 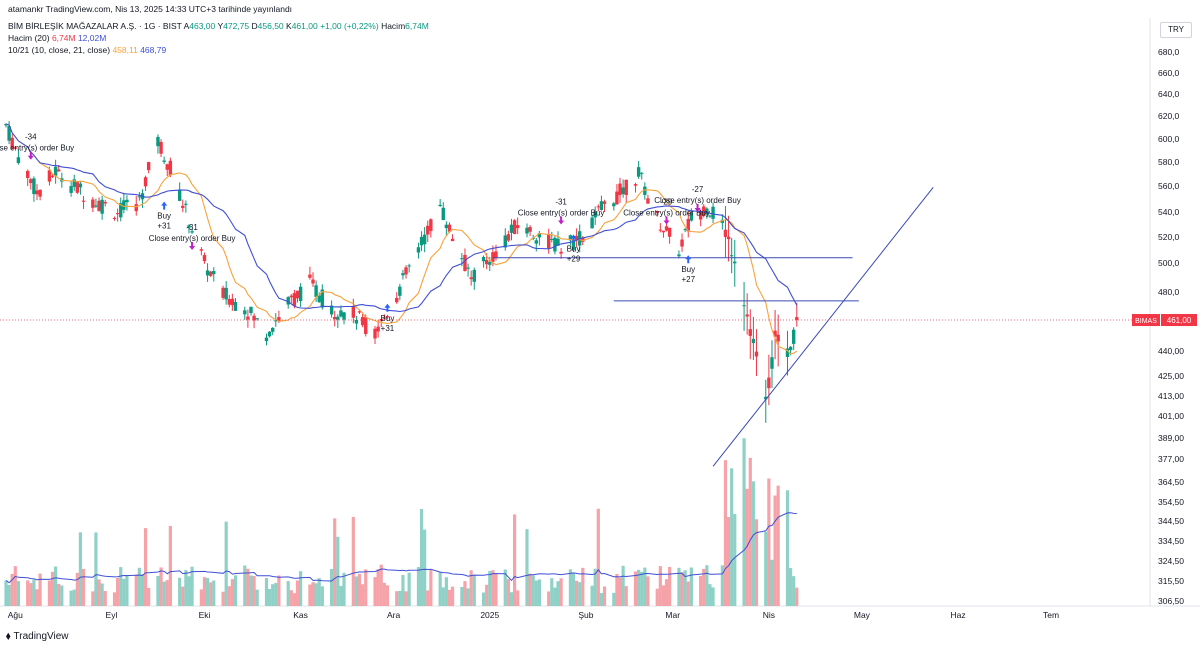 I want to click on last-price-tag: 461,00, so click(x=1179, y=320).